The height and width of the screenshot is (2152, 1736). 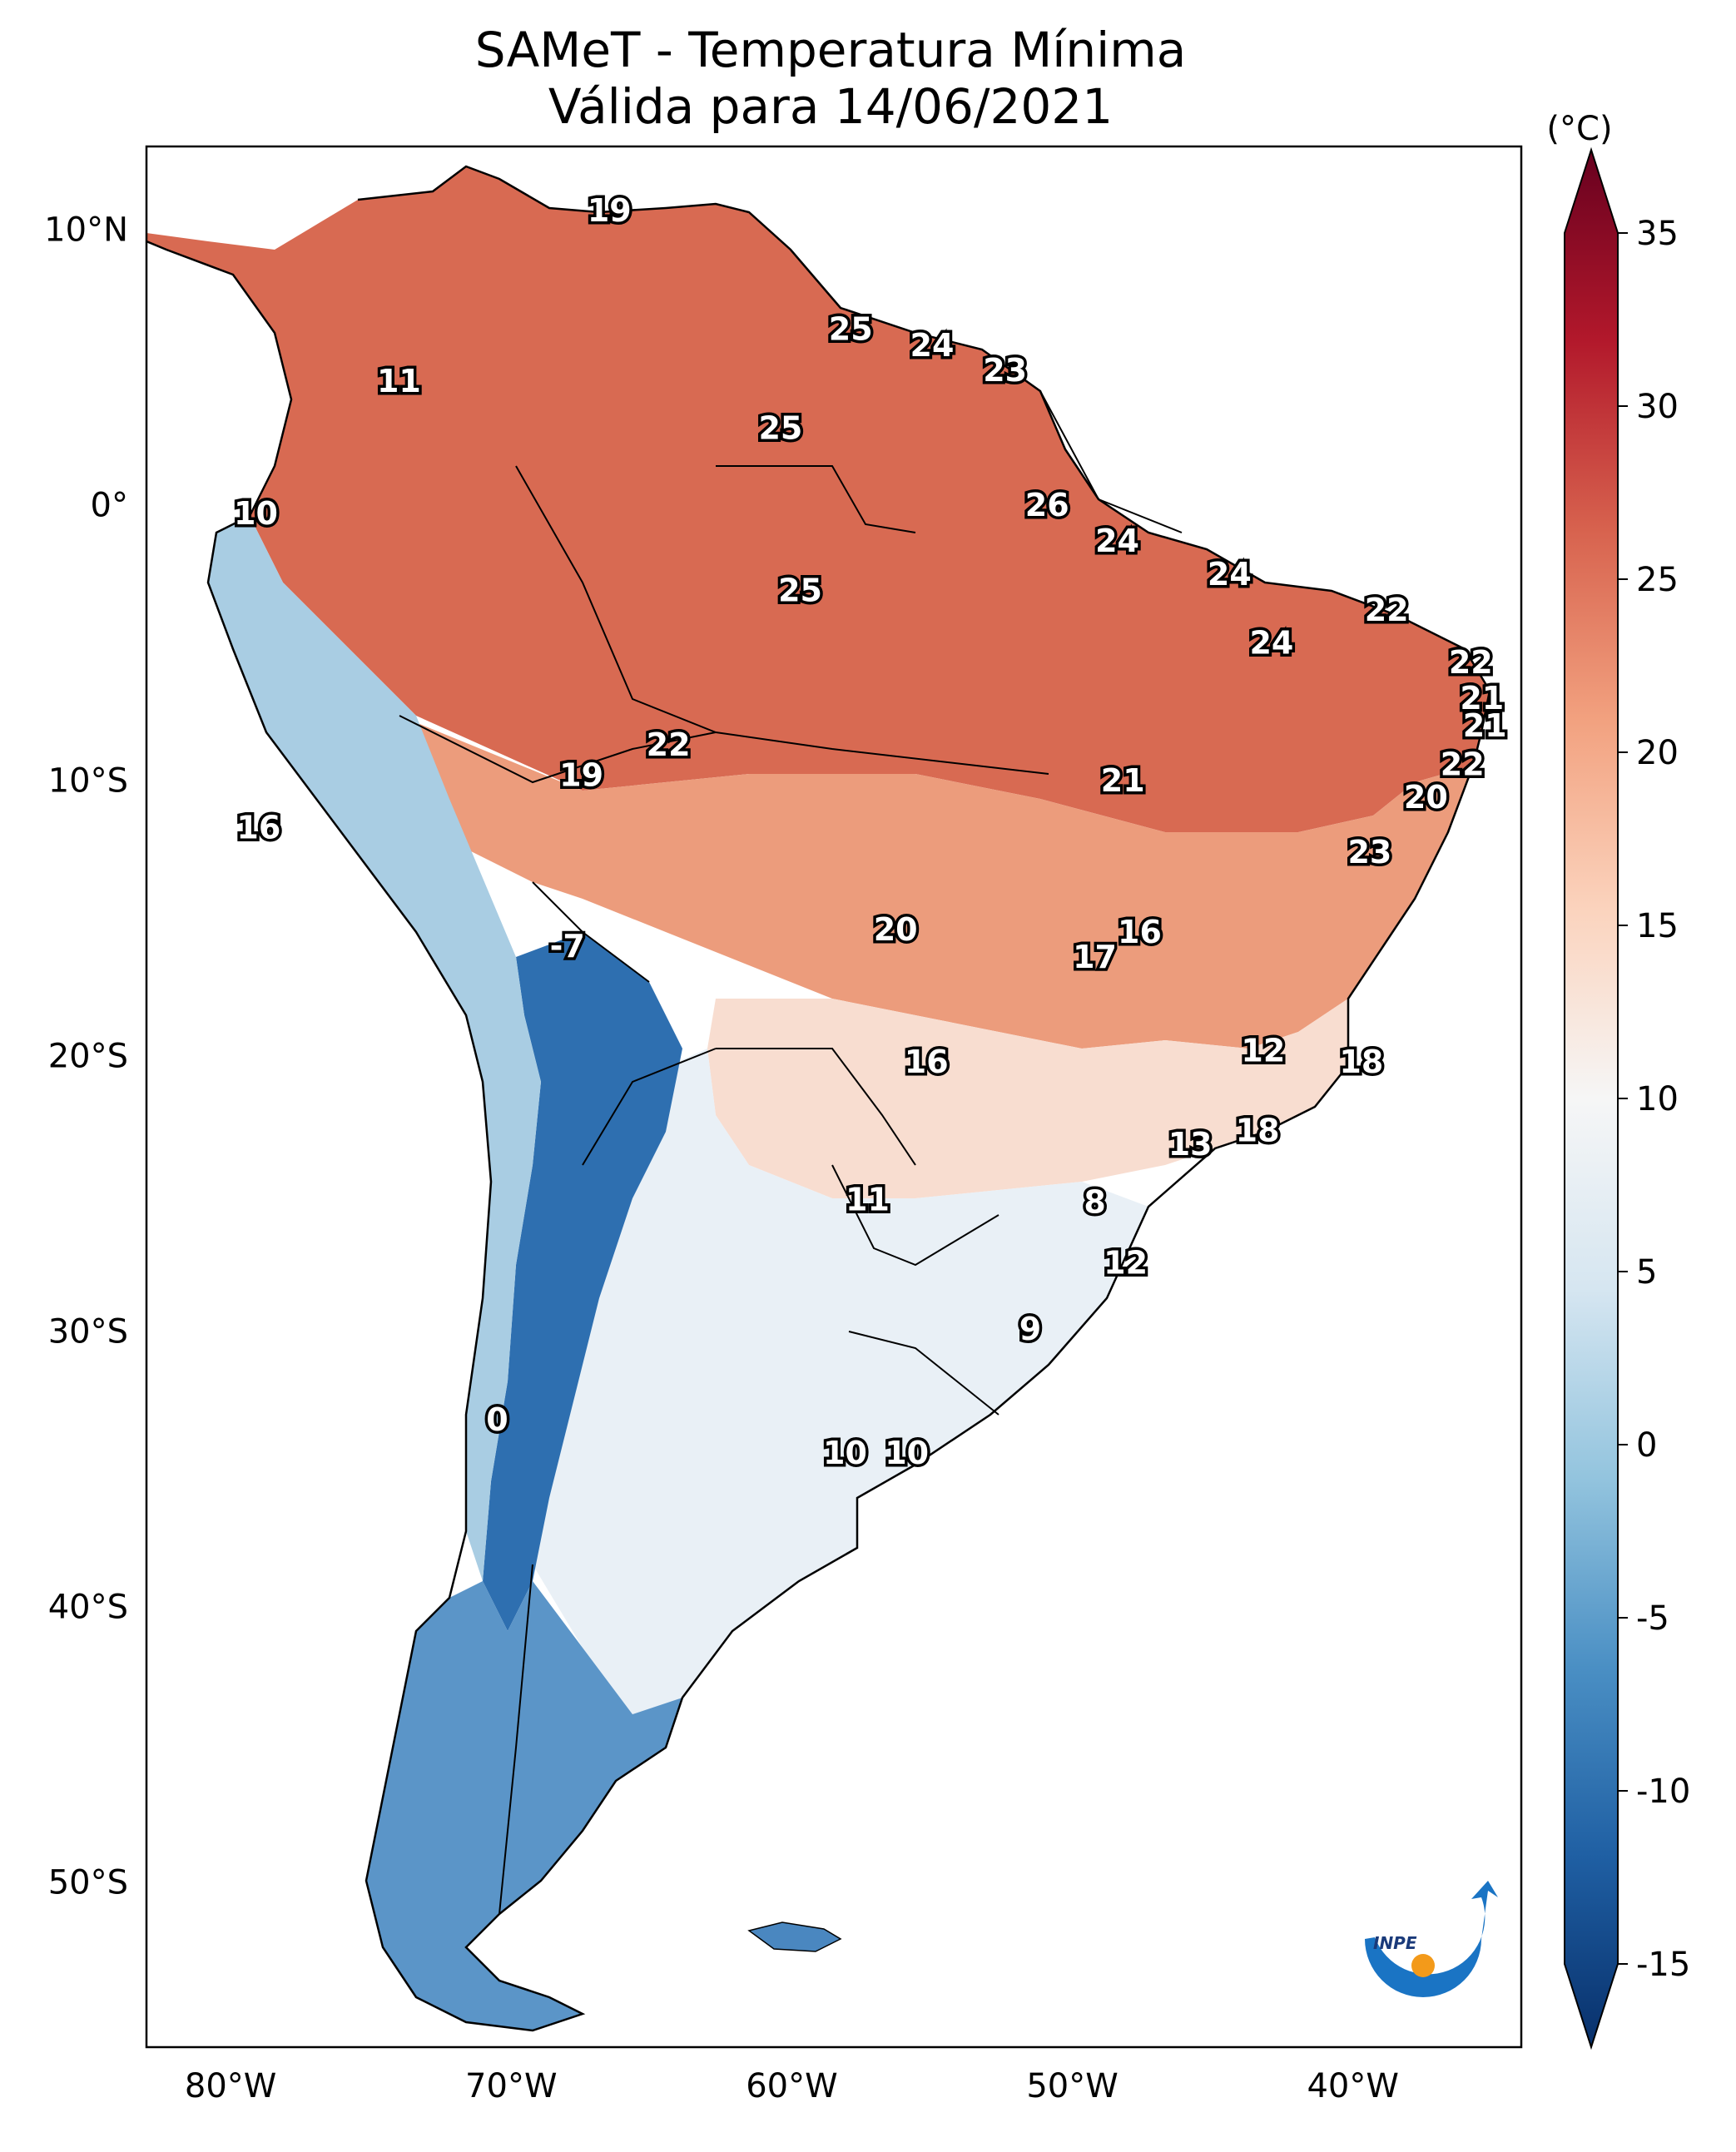 I want to click on colorbar-tick-label: 25, so click(x=1658, y=580).